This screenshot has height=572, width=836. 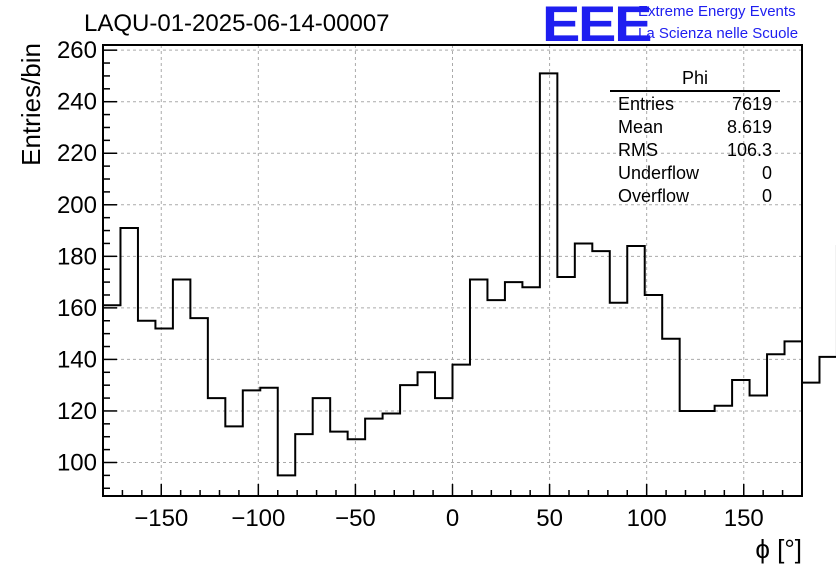 I want to click on y-tick-label: 240, so click(x=77, y=102).